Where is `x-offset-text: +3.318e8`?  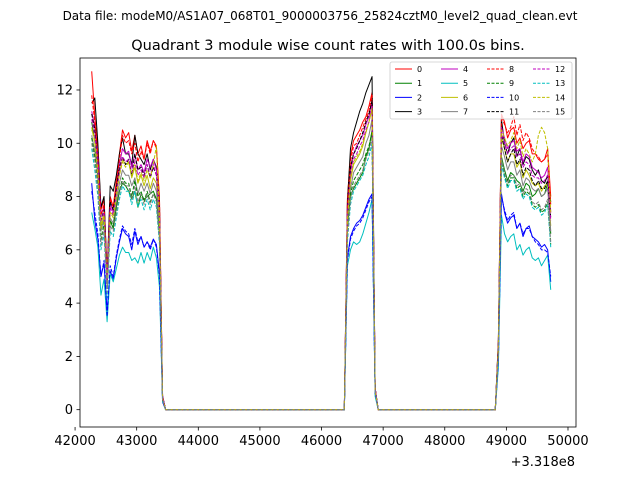 x-offset-text: +3.318e8 is located at coordinates (543, 462).